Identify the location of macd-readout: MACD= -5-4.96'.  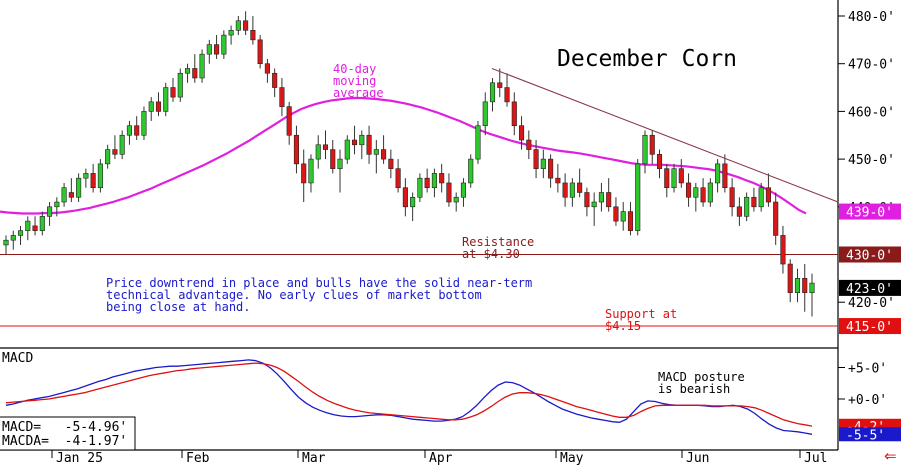
(64, 427).